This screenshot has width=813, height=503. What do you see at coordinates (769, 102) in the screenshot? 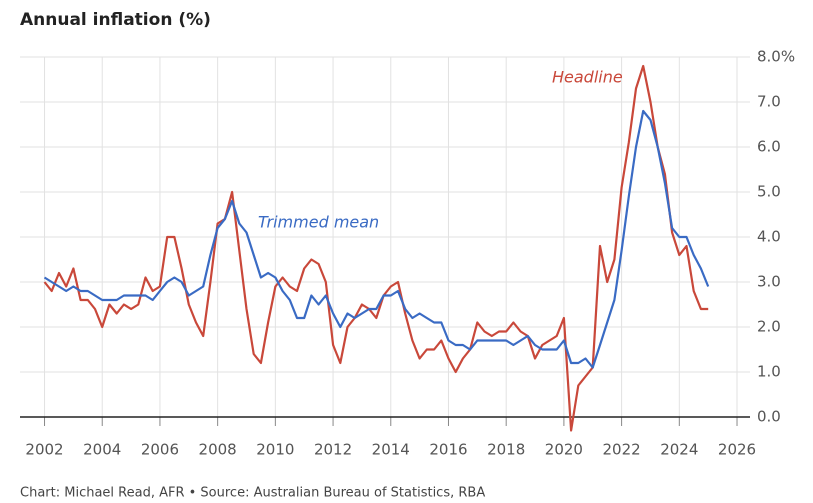
I see `y-tick-label: 7.0` at bounding box center [769, 102].